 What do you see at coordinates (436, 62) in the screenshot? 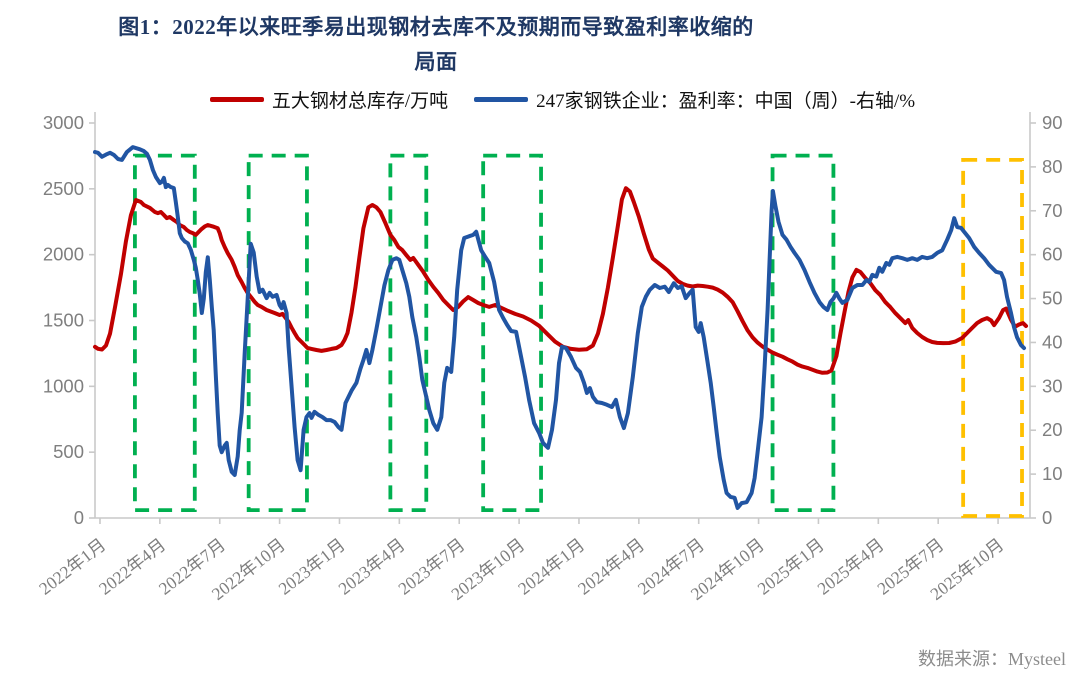
I see `figure-title-line2: 局面` at bounding box center [436, 62].